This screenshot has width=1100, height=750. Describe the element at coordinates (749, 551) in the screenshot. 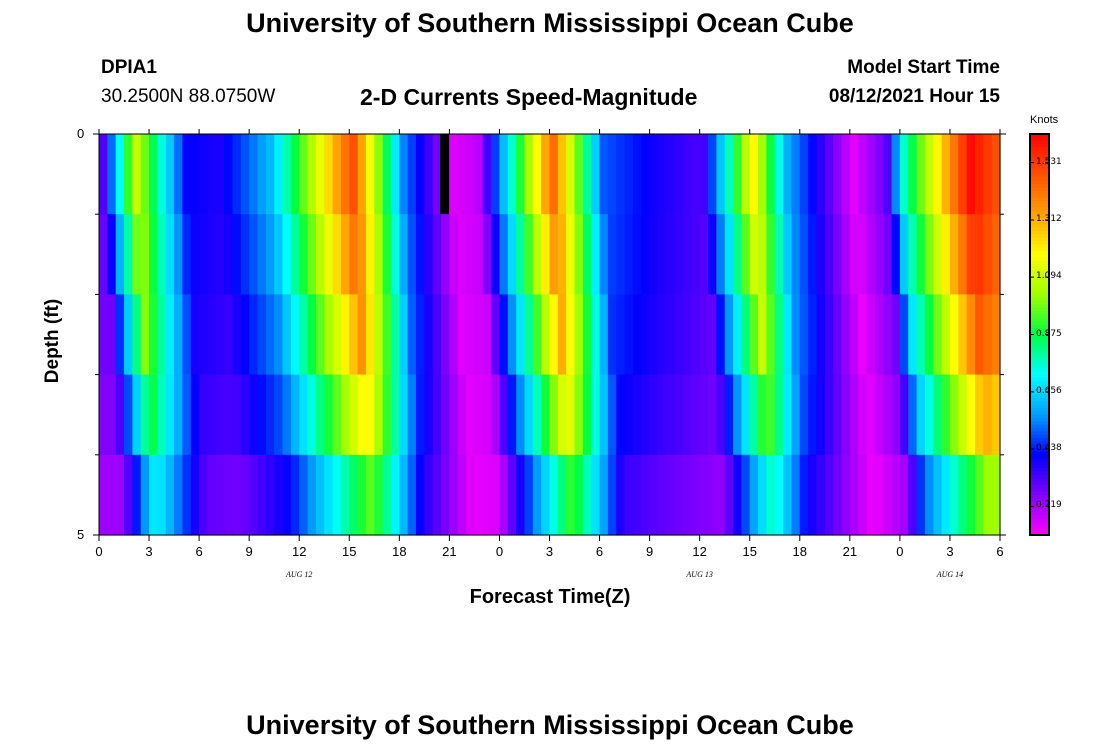

I see `x-tick-label: 15` at that location.